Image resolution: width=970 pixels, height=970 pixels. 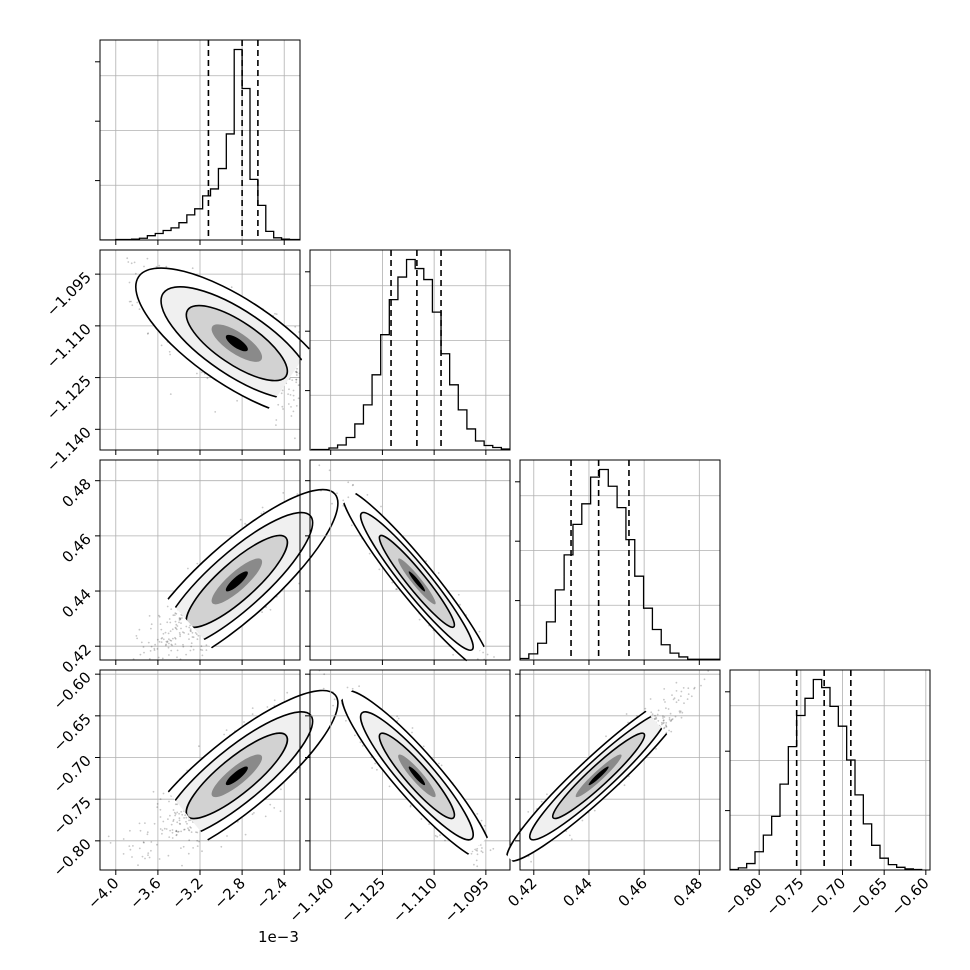 I want to click on x-tick-label: −3.2, so click(x=187, y=893).